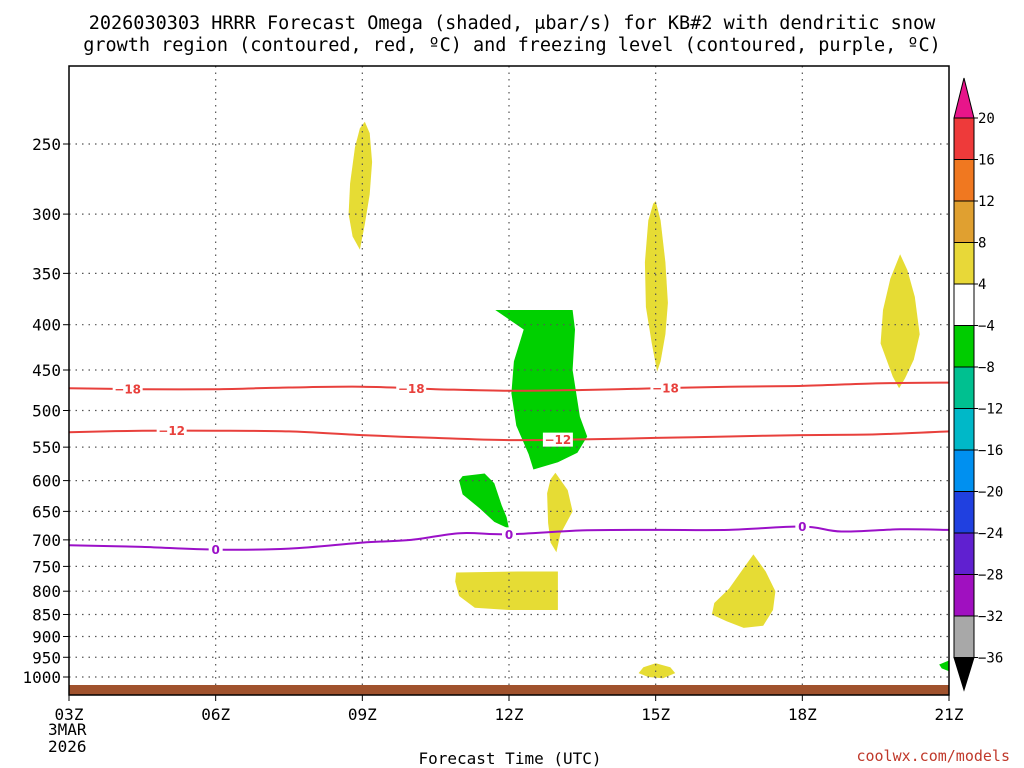  Describe the element at coordinates (990, 451) in the screenshot. I see `colorbar-label: −16` at that location.